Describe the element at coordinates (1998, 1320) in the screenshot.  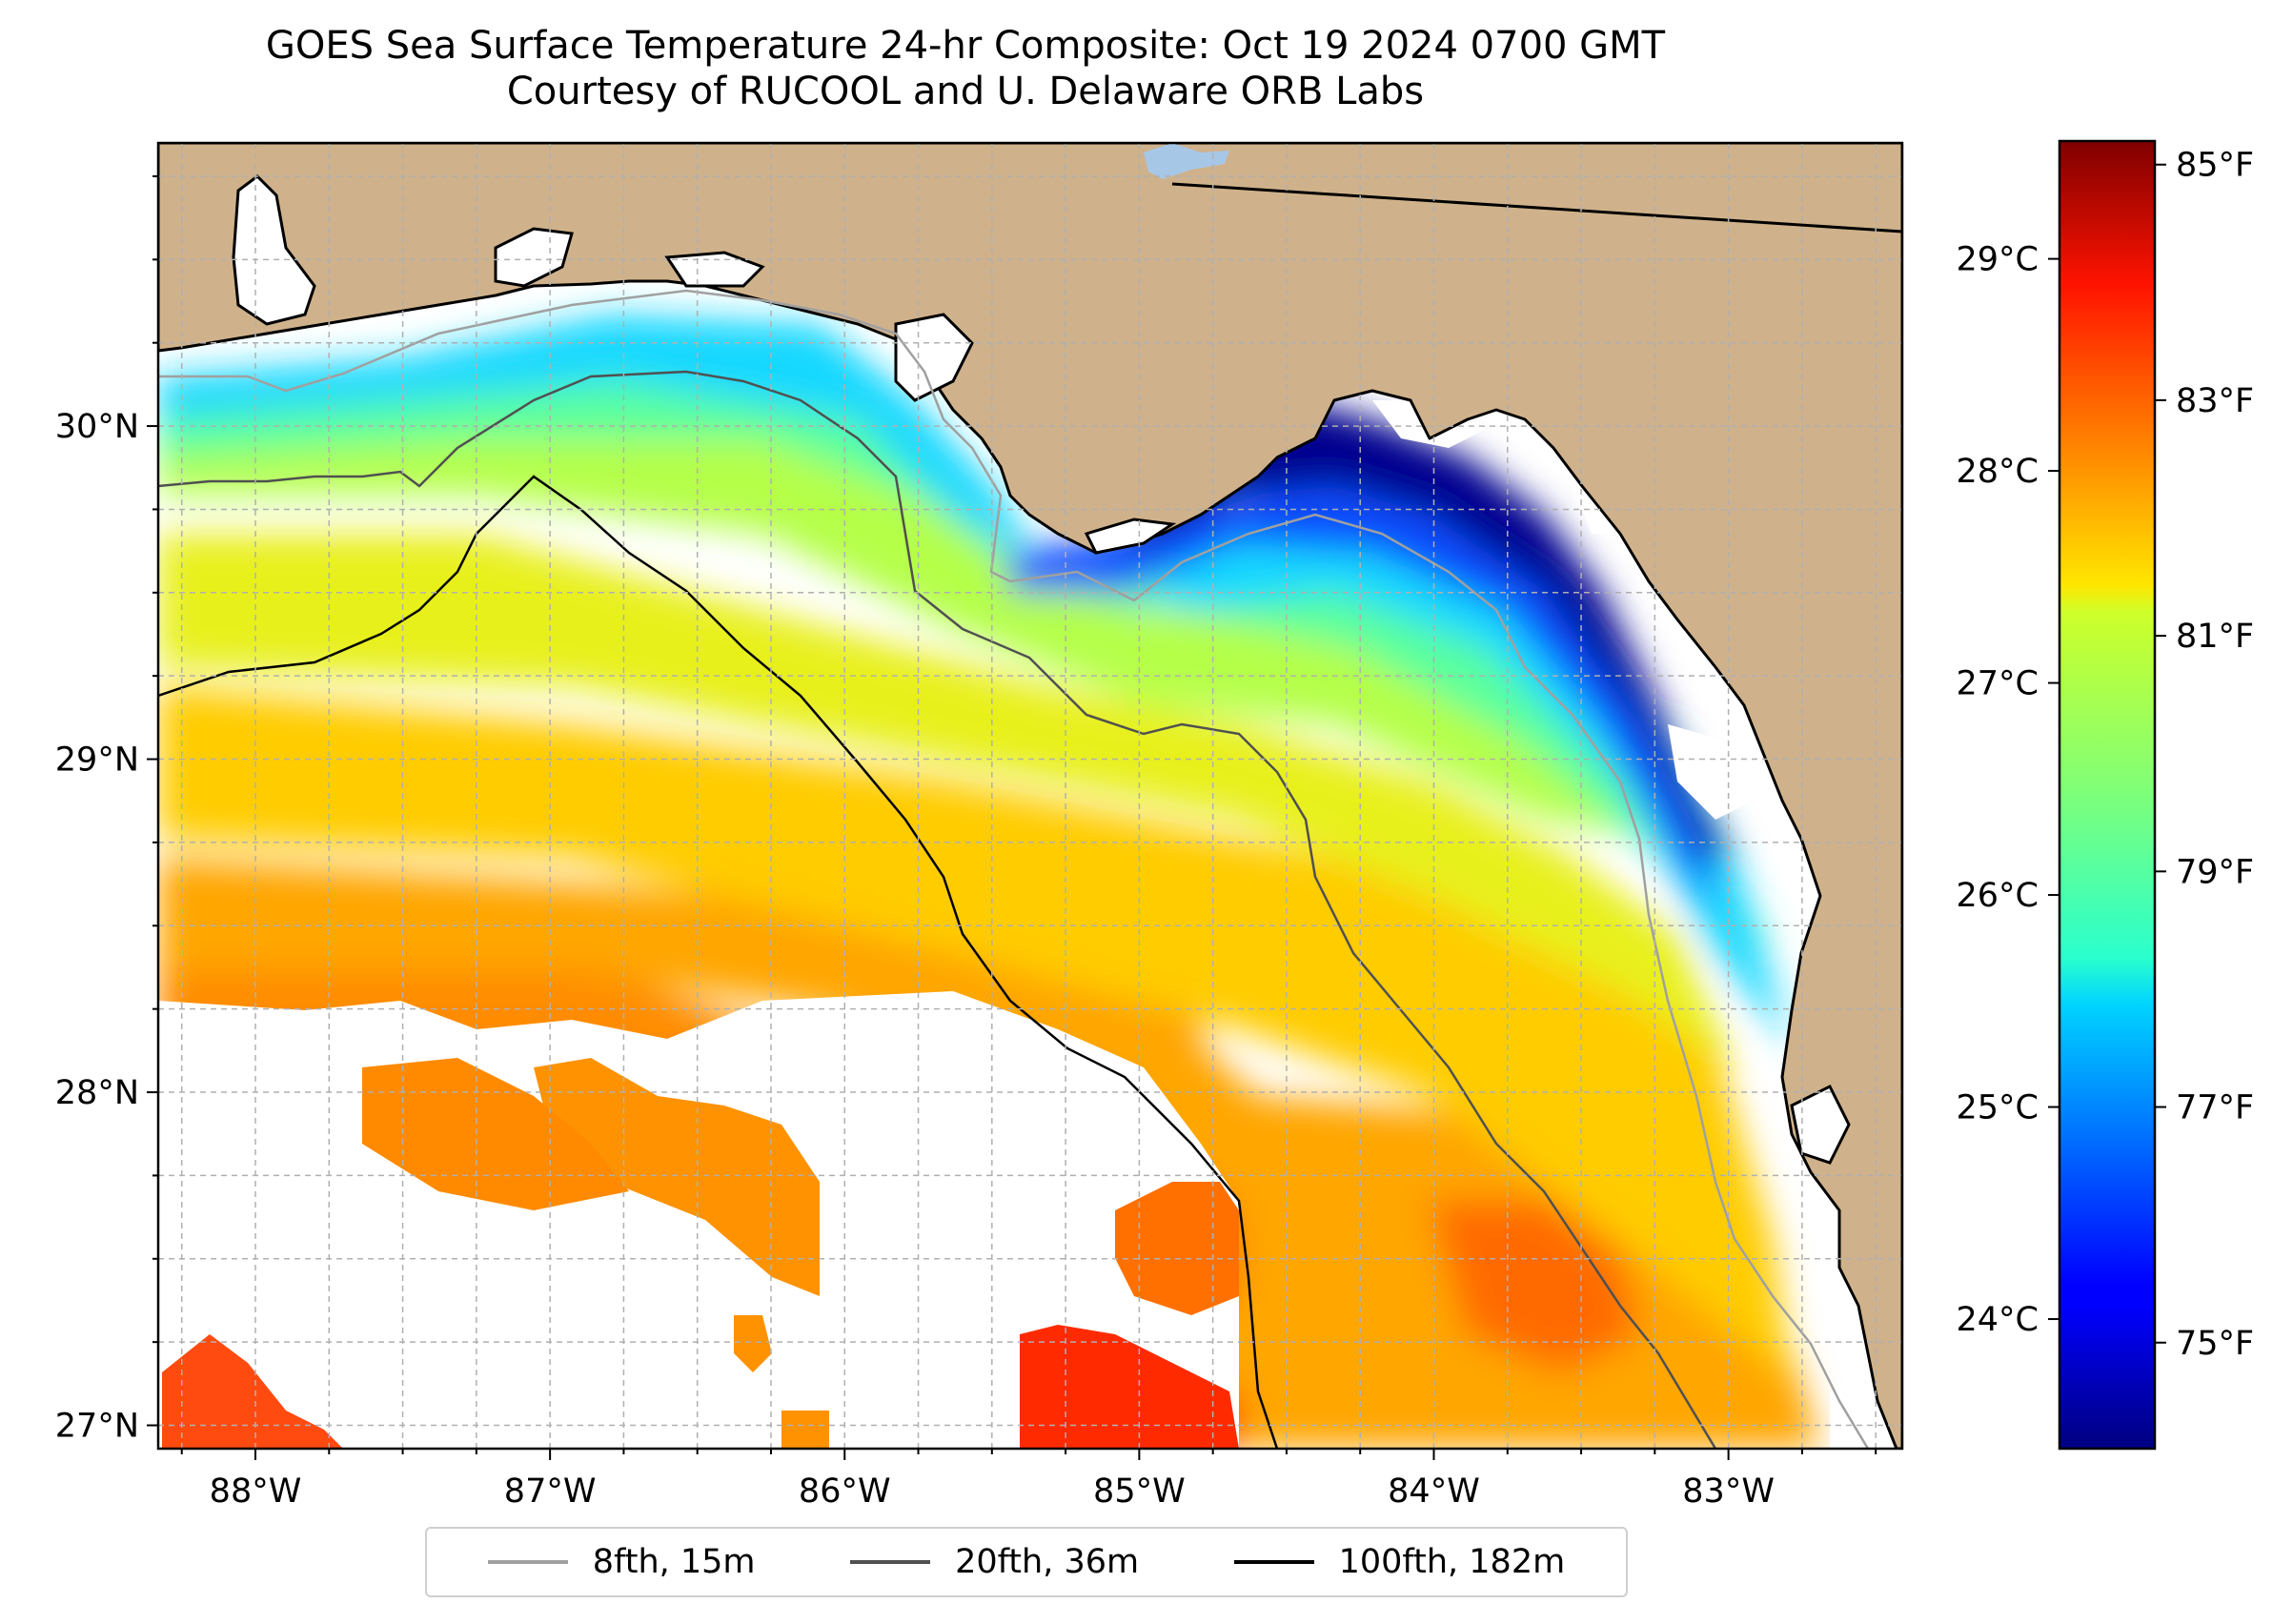
I see `celsius-tick-label: 24°C` at that location.